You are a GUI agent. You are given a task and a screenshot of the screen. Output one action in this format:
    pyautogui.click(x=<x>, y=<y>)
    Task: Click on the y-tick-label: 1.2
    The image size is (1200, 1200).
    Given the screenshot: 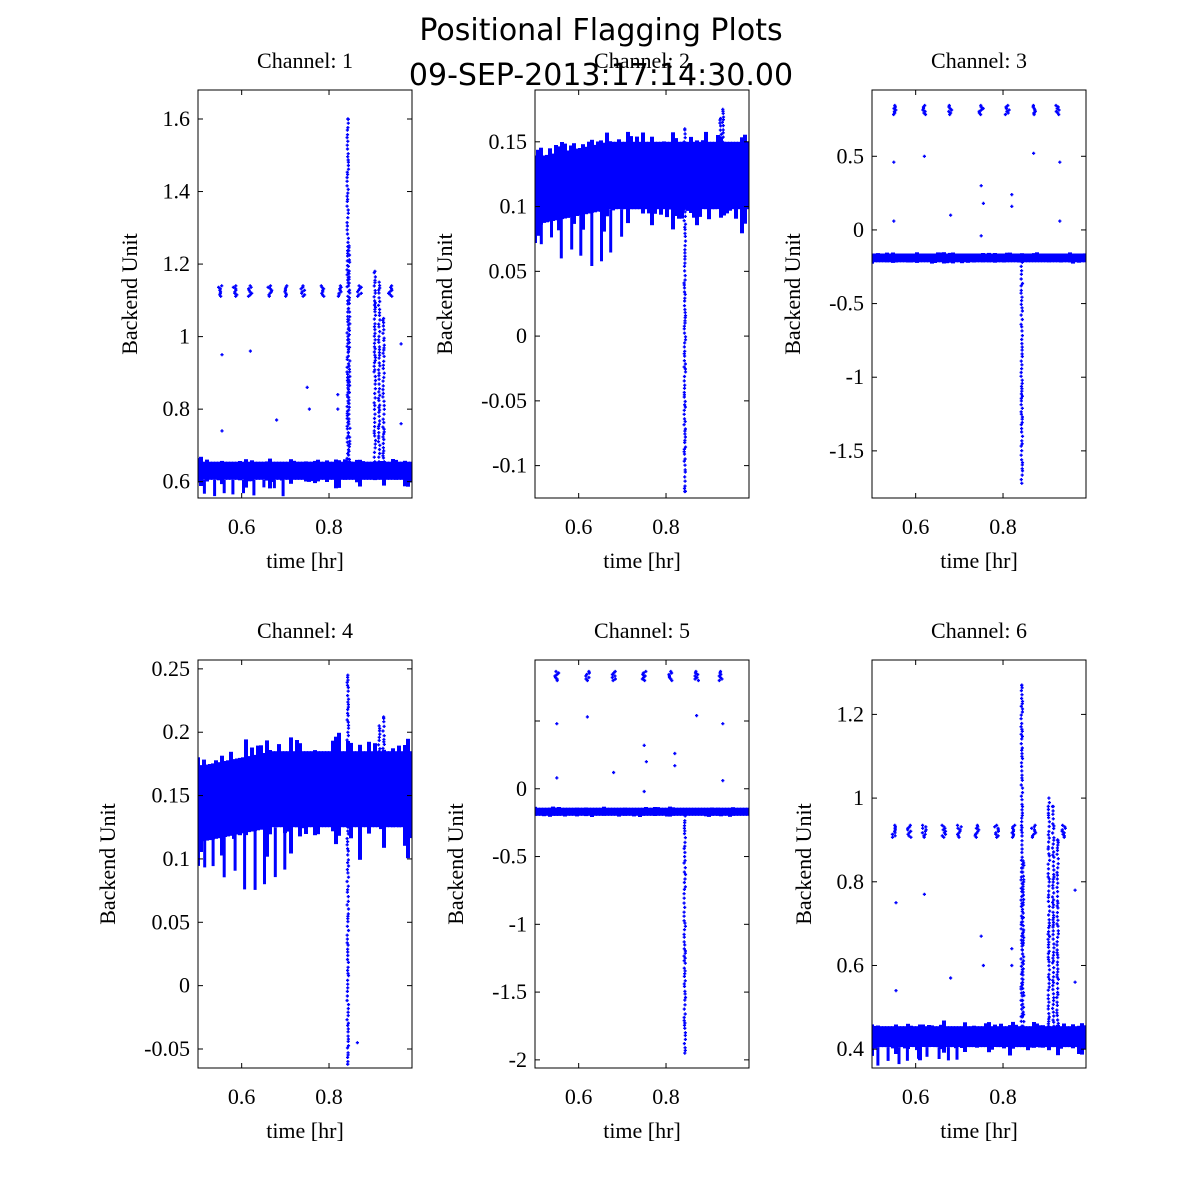 What is the action you would take?
    pyautogui.click(x=177, y=263)
    